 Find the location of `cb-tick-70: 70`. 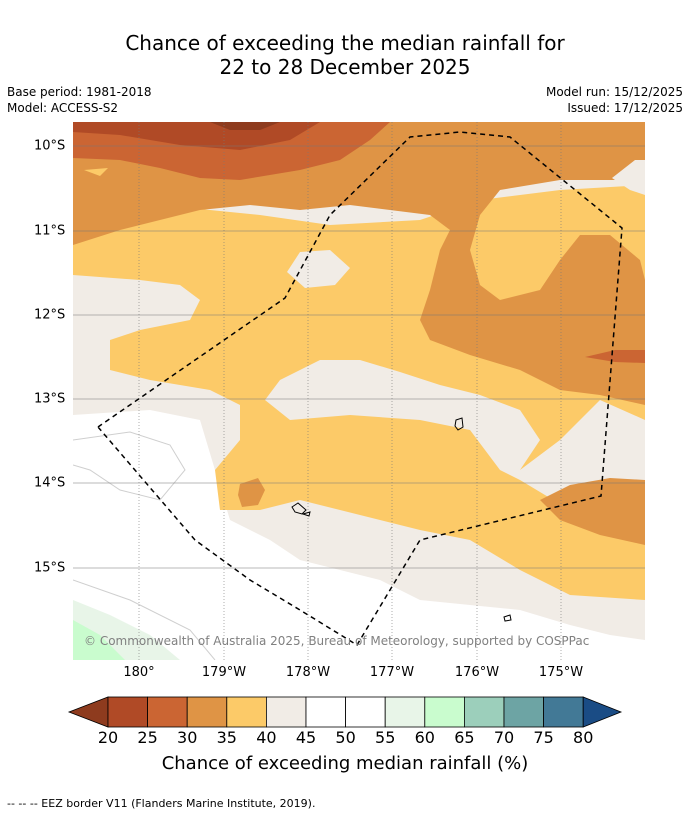

cb-tick-70: 70 is located at coordinates (504, 737).